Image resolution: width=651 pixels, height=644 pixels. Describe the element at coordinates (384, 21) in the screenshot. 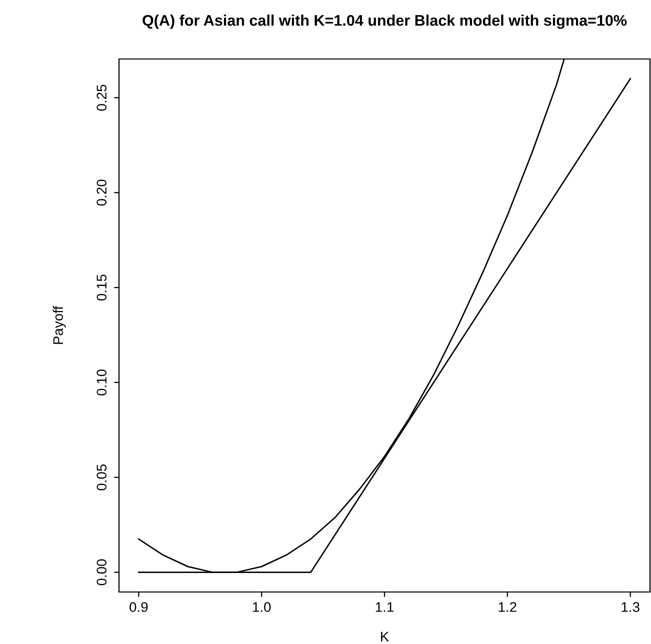

I see `chart-title: Q(A) for Asian call with K=1.04 under Black model with sigma=10%` at that location.